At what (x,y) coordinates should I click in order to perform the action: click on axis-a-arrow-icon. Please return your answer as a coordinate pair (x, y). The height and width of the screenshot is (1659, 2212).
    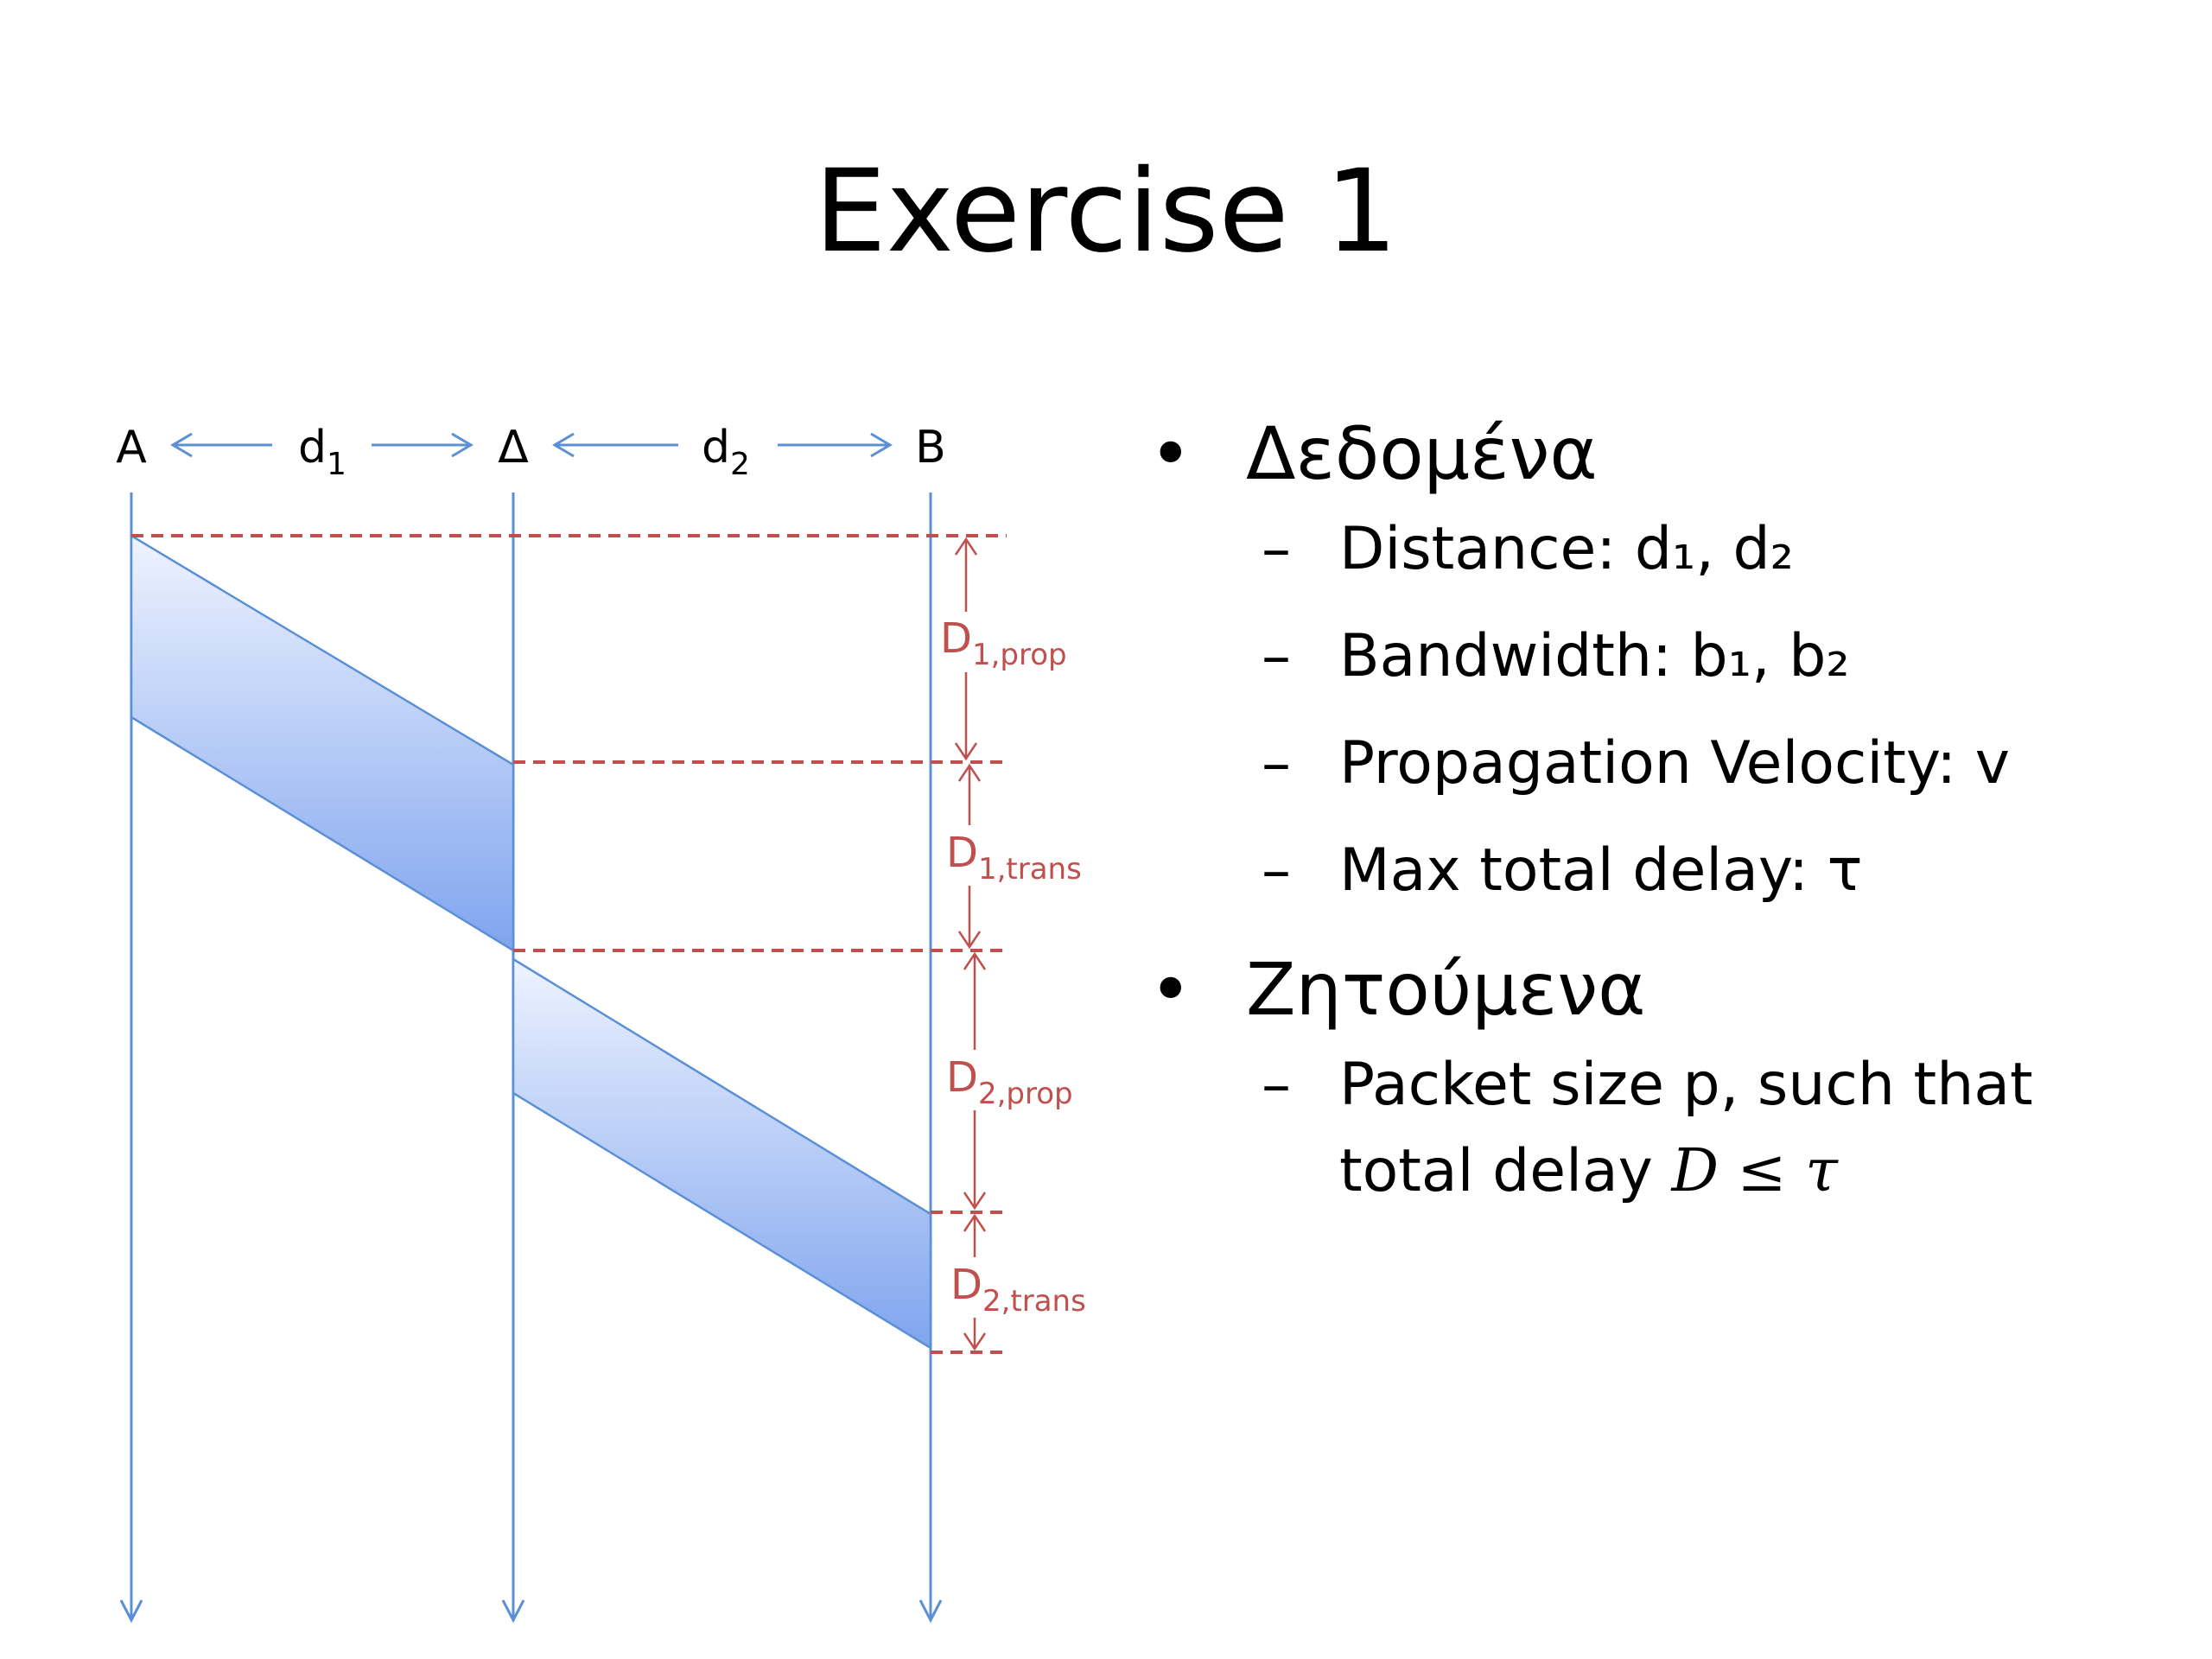
    Looking at the image, I should click on (131, 1611).